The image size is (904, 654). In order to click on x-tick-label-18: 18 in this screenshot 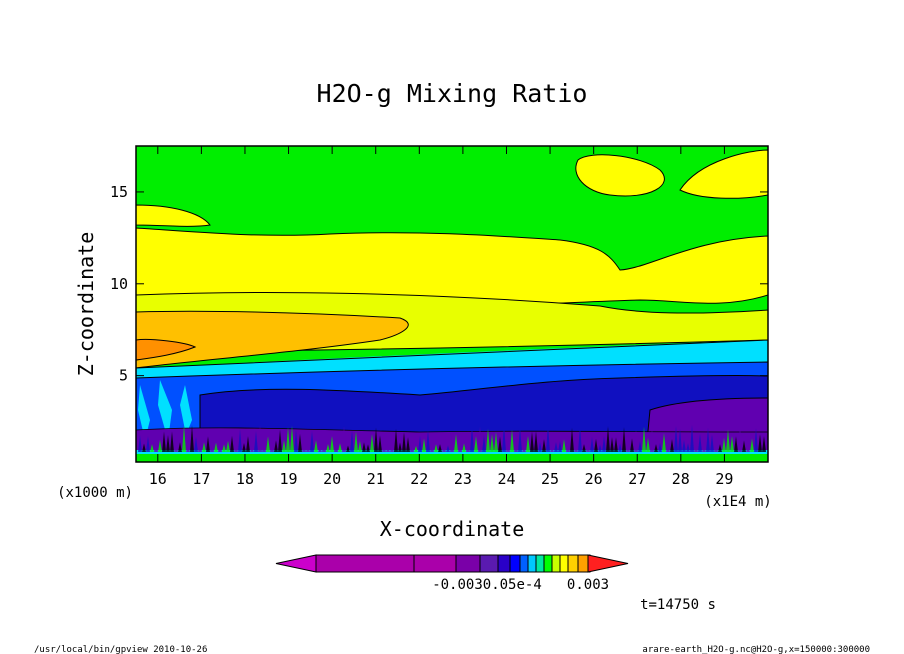, I will do `click(245, 479)`.